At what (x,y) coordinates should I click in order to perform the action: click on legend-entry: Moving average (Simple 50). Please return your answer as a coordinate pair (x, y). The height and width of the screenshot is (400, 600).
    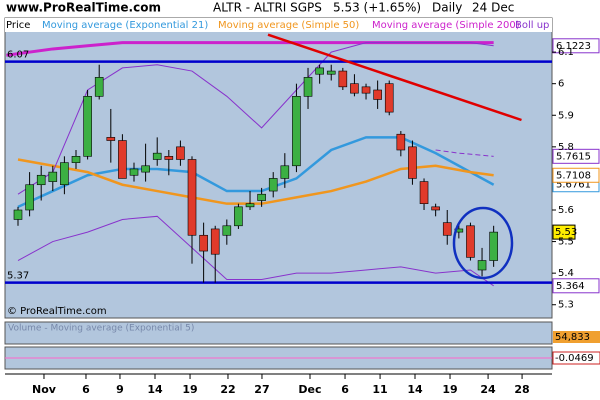
    Looking at the image, I should click on (288, 25).